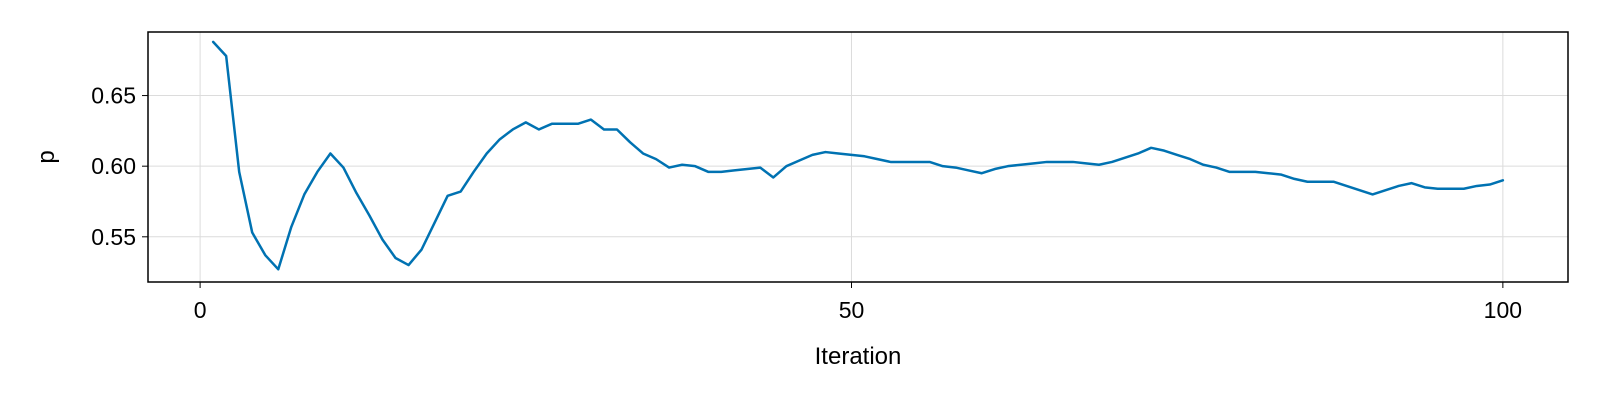 This screenshot has width=1600, height=400. I want to click on x-axis-label: Iteration, so click(858, 356).